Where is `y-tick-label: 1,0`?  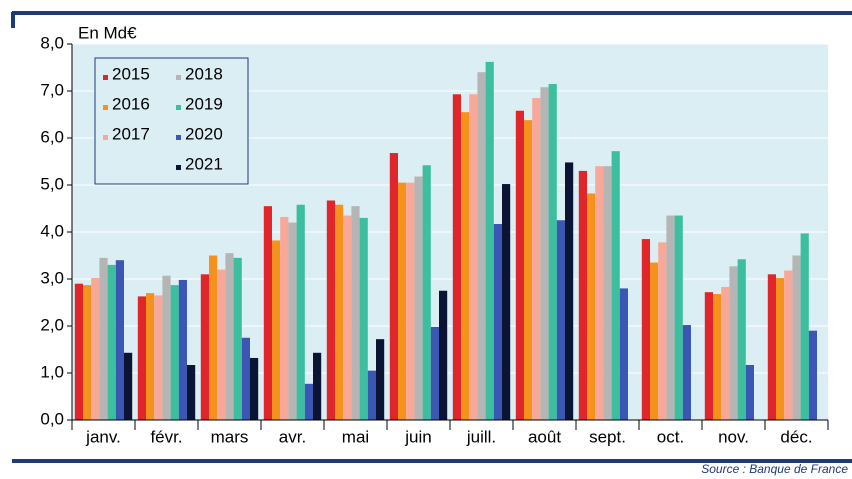
y-tick-label: 1,0 is located at coordinates (52, 371).